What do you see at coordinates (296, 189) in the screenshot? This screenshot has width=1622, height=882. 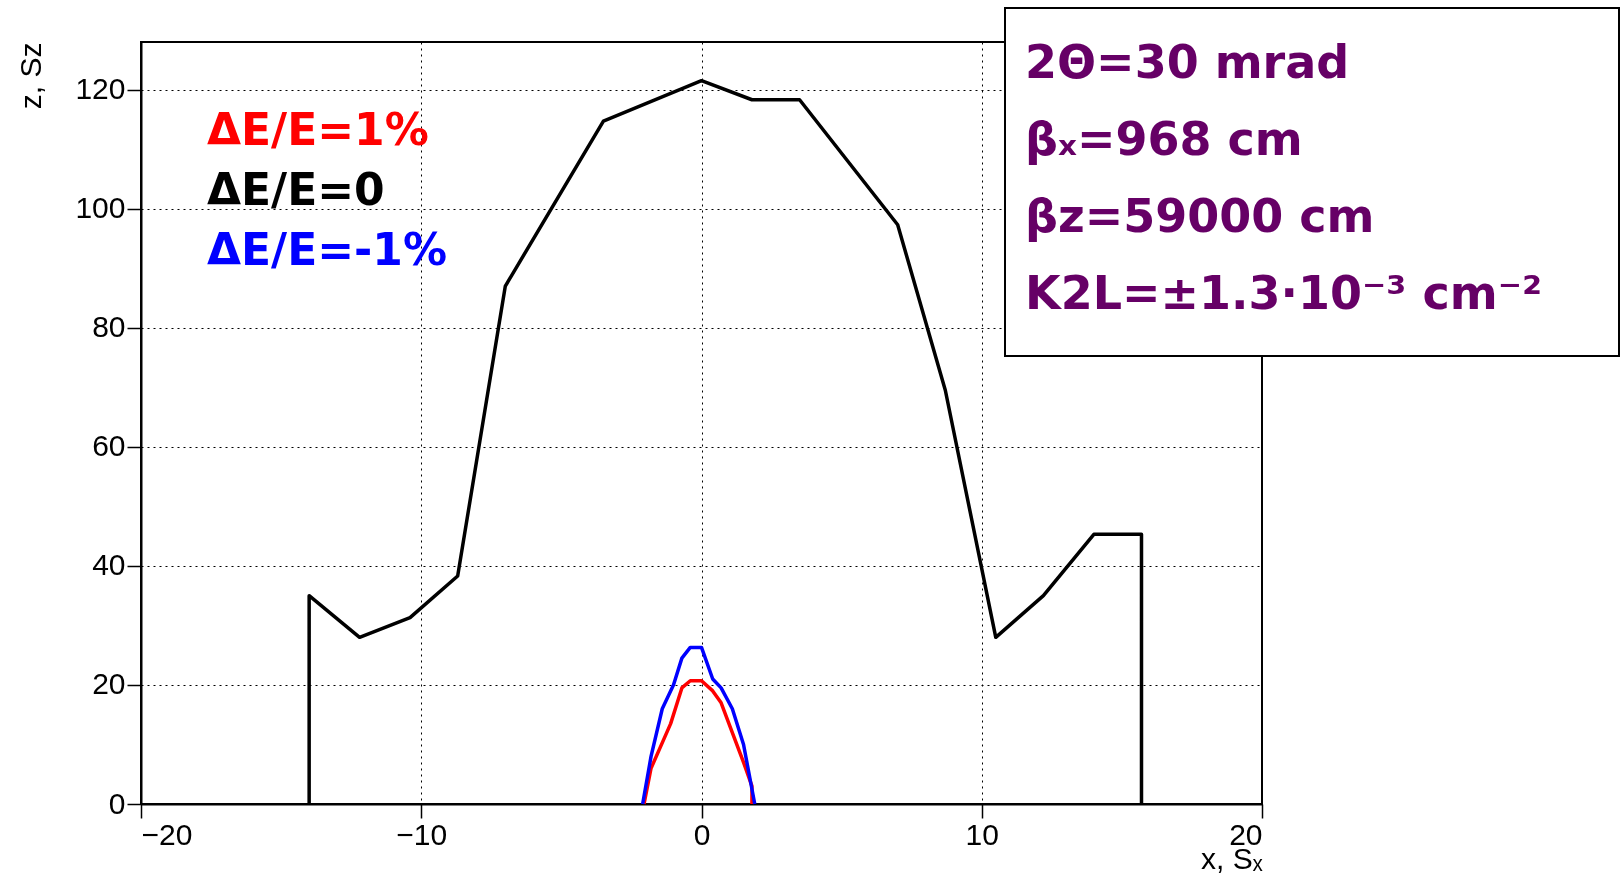 I see `text: ΔE/E=0` at bounding box center [296, 189].